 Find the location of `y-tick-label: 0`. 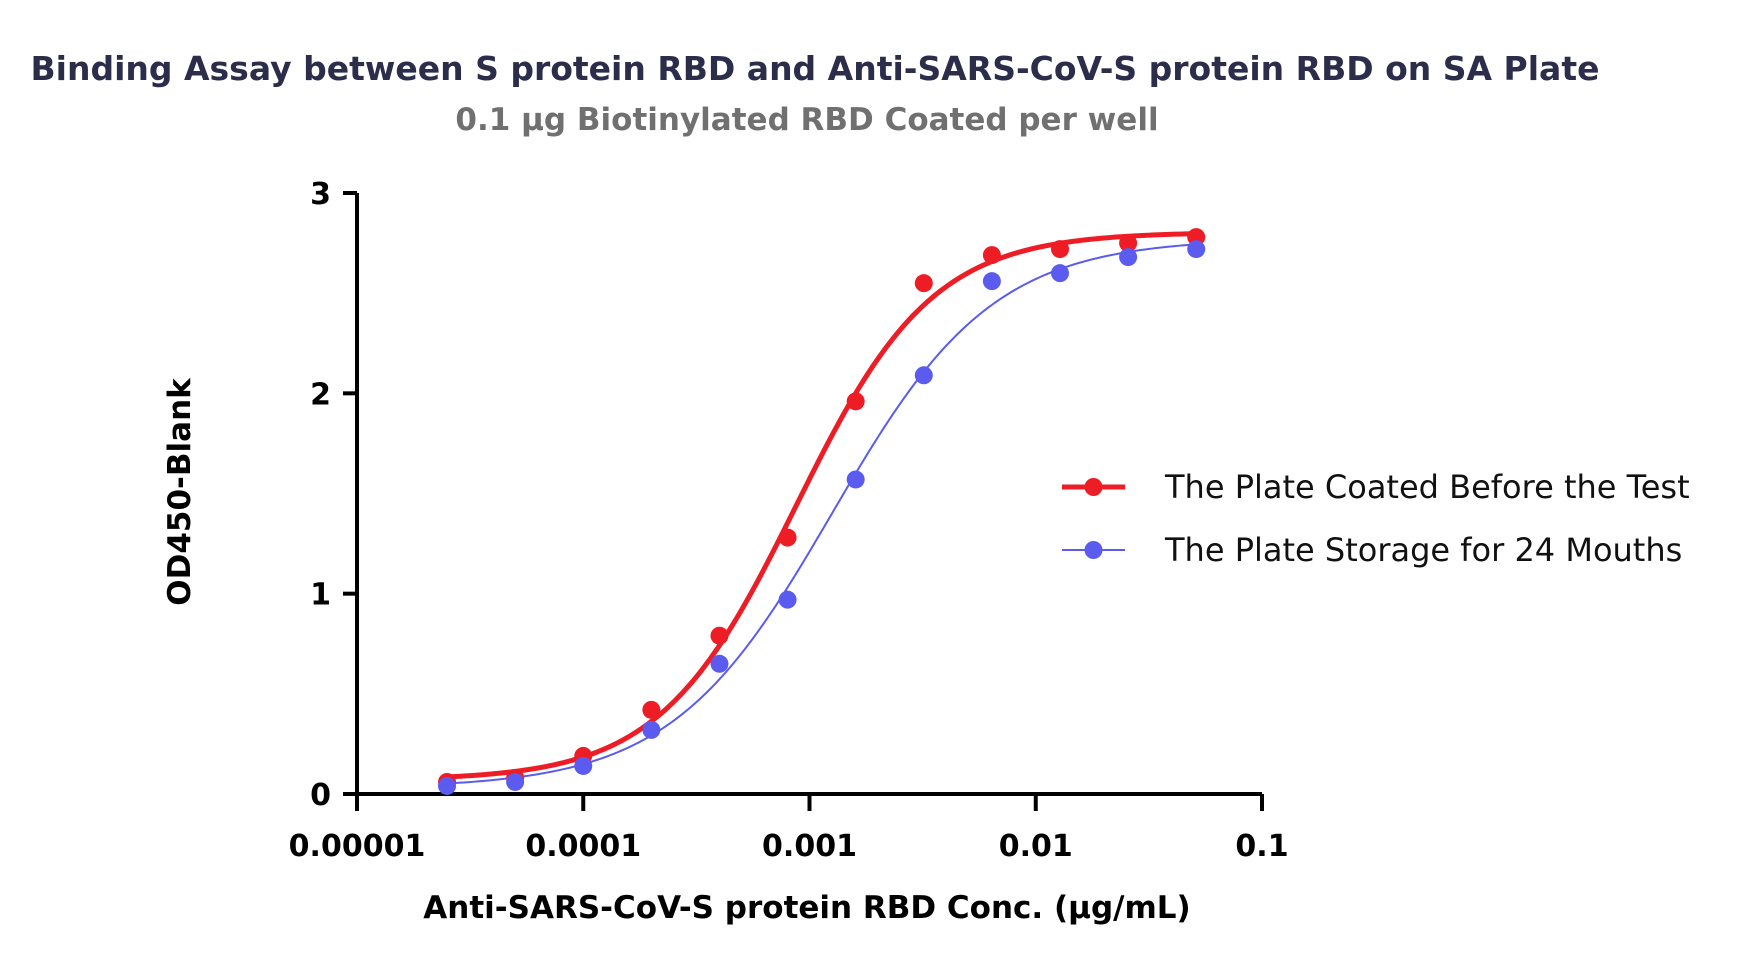

y-tick-label: 0 is located at coordinates (320, 795).